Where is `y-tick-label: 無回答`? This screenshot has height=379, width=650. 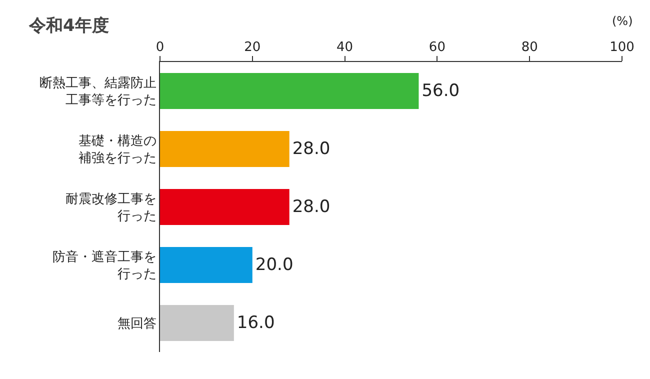 y-tick-label: 無回答 is located at coordinates (136, 324).